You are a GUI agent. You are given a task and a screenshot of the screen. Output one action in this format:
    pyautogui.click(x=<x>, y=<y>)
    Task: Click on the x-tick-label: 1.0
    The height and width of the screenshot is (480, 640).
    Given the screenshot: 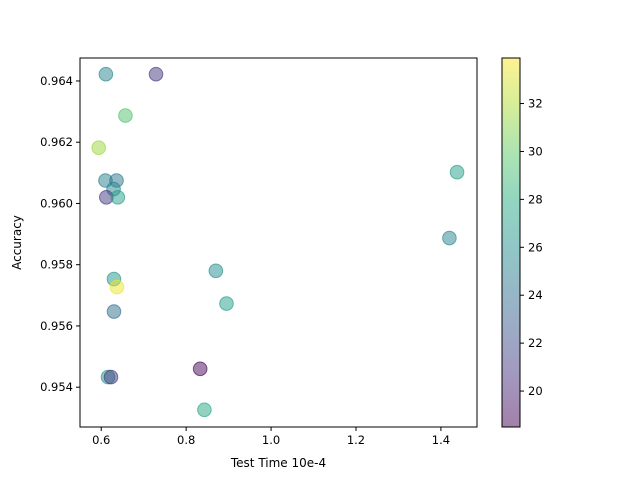 What is the action you would take?
    pyautogui.click(x=271, y=440)
    